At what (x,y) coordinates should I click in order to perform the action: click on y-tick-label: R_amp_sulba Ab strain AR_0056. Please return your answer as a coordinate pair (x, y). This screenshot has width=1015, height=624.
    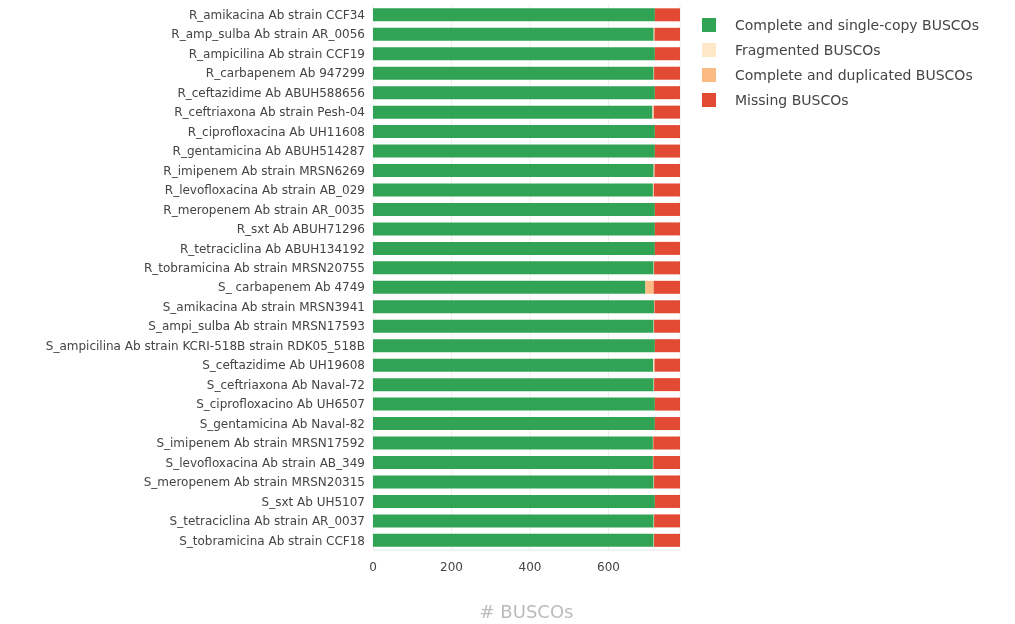
    Looking at the image, I should click on (268, 34).